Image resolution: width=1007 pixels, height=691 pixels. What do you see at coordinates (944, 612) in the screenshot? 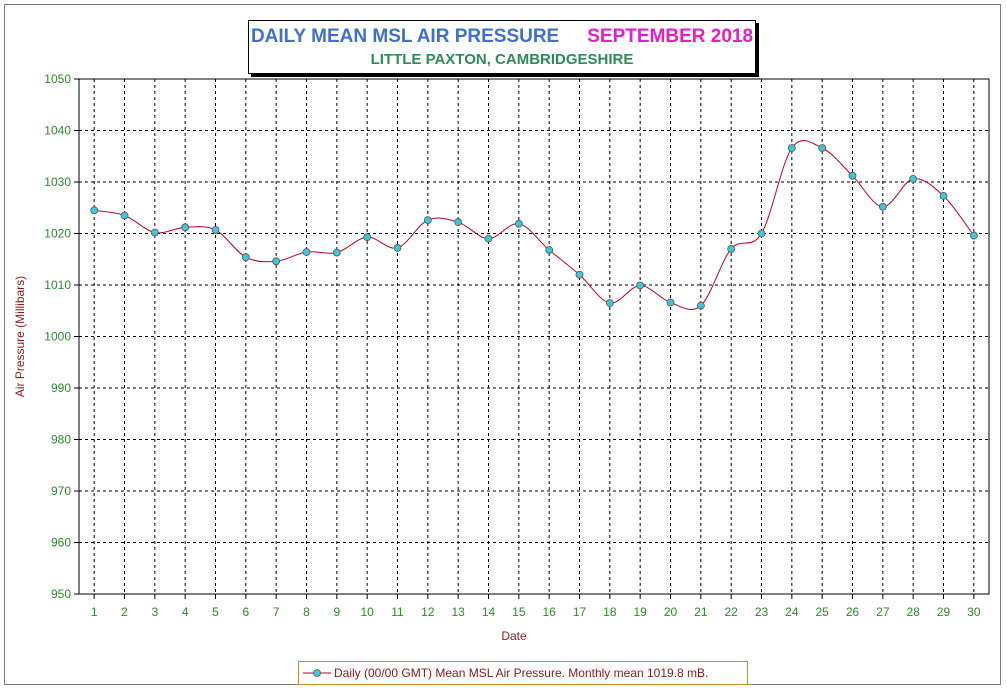
I see `x-tick-label: 29` at bounding box center [944, 612].